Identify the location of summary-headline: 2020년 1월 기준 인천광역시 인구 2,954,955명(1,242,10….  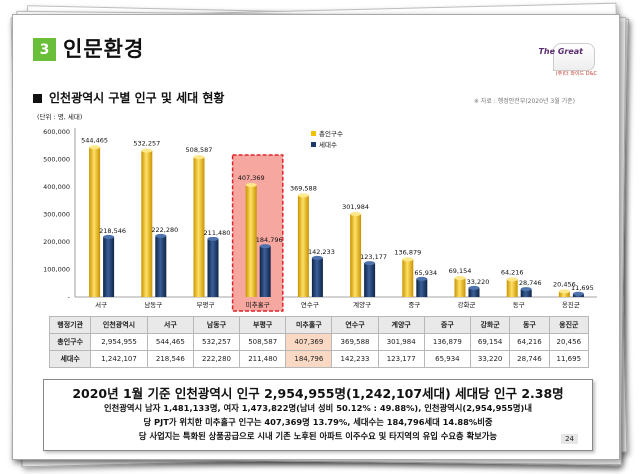
(318, 393).